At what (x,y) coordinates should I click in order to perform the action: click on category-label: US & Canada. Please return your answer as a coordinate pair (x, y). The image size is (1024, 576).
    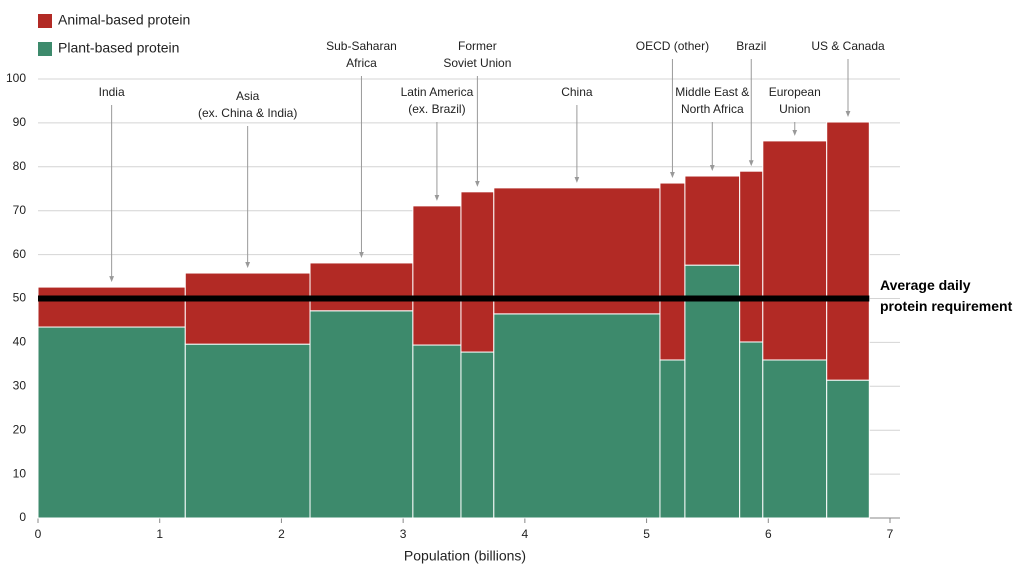
    Looking at the image, I should click on (848, 46).